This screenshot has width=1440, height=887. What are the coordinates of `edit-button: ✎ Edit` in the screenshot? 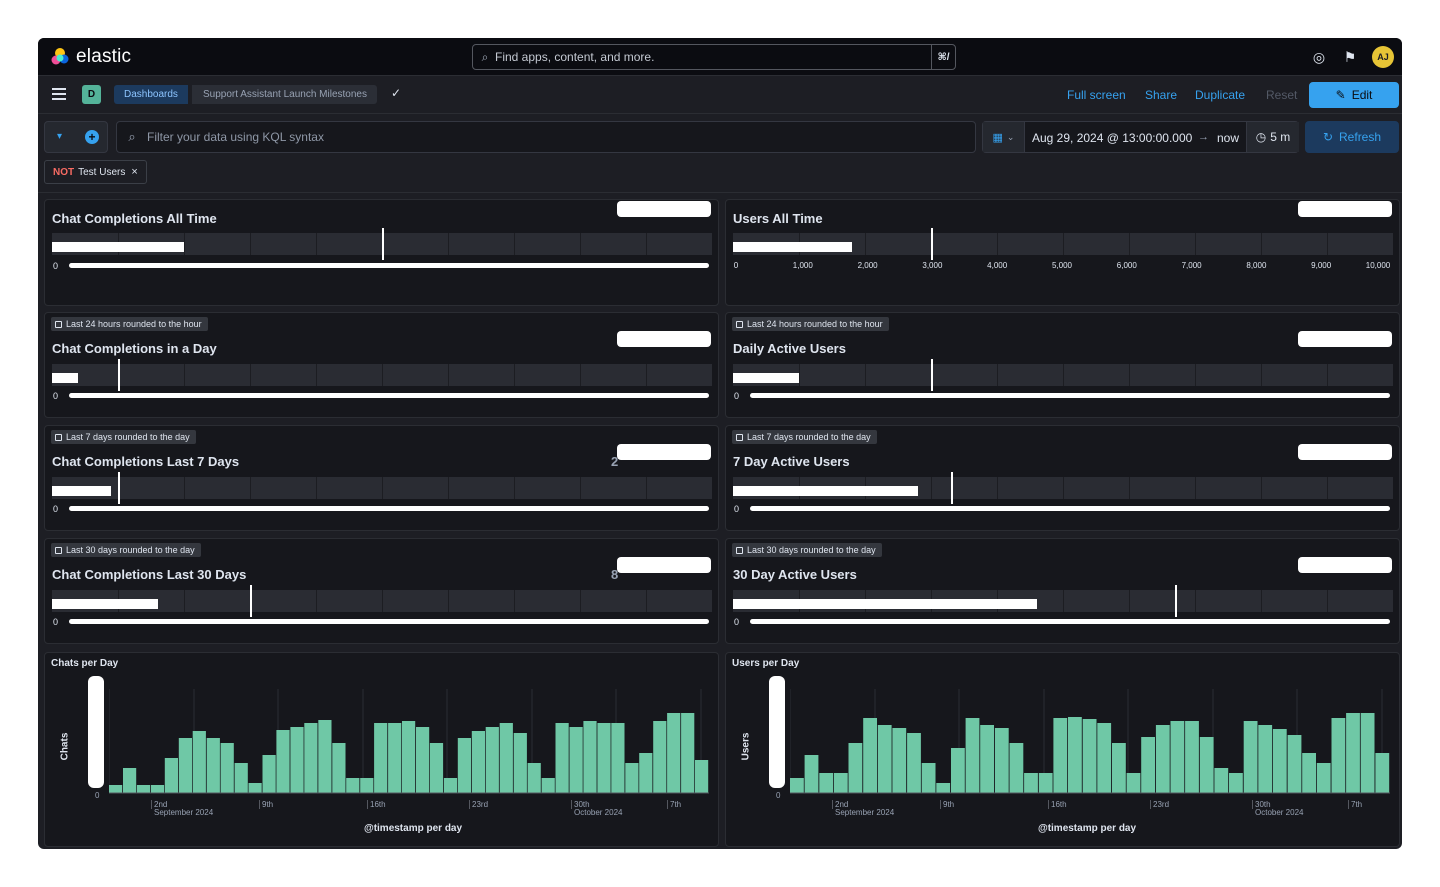 It's located at (1354, 95).